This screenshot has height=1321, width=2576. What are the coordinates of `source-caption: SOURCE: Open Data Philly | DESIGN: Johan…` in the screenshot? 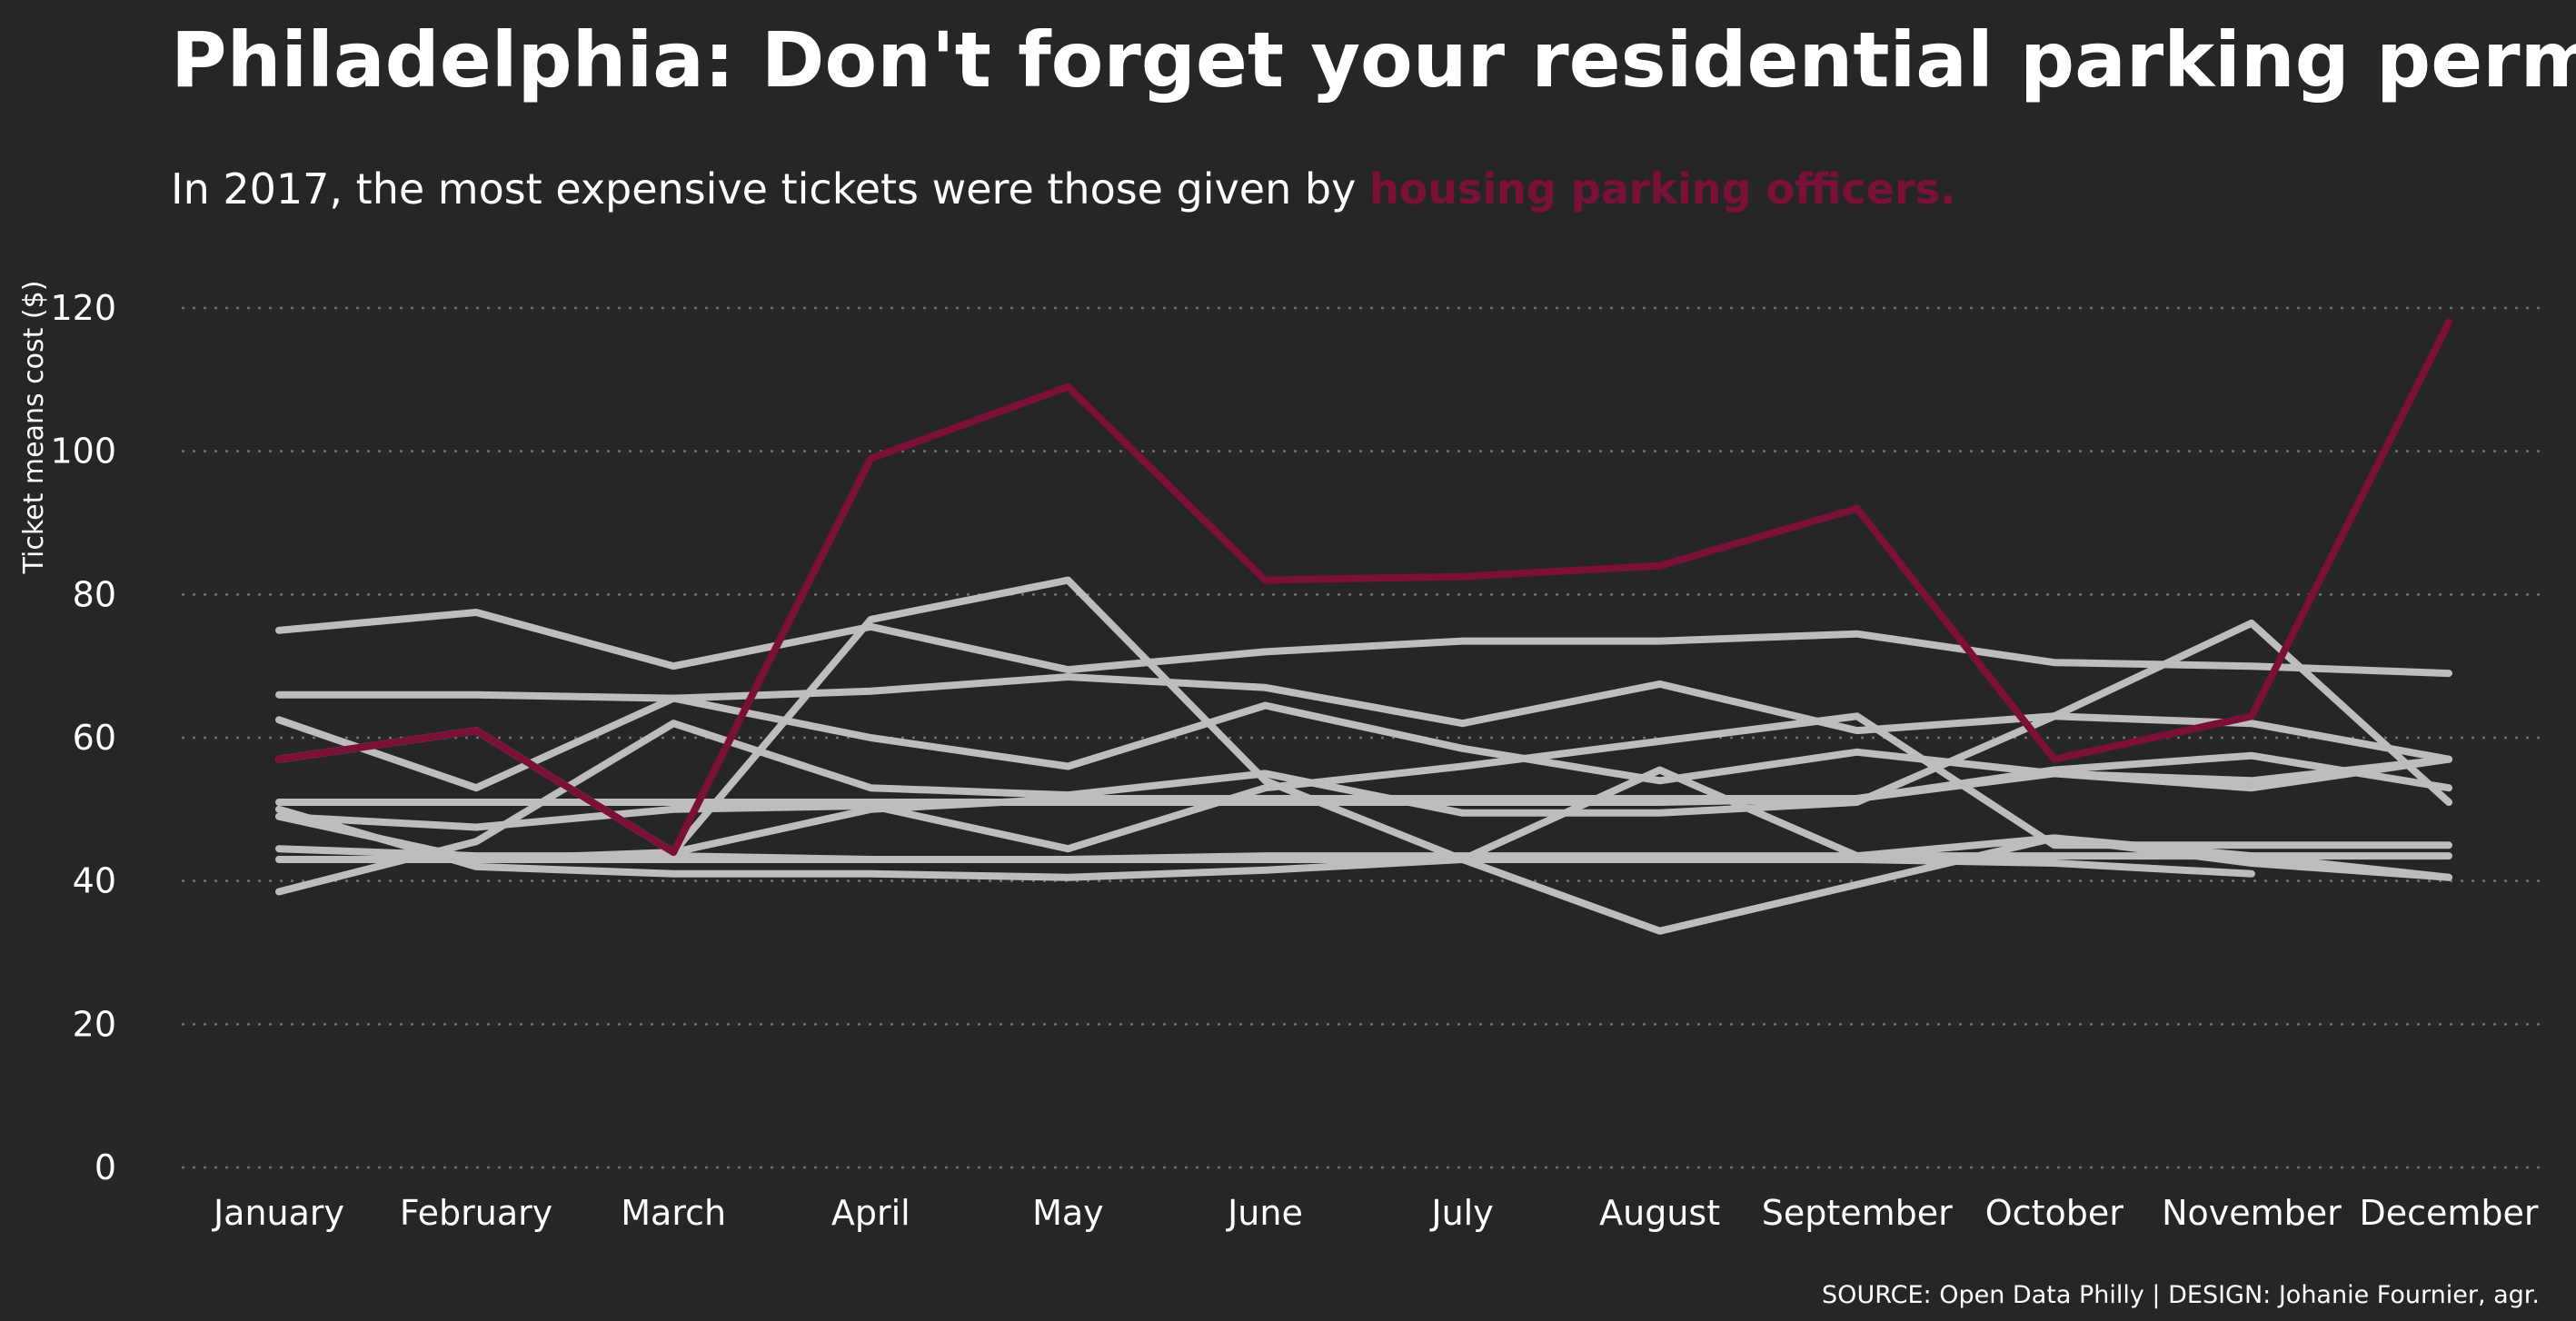 It's located at (2181, 1295).